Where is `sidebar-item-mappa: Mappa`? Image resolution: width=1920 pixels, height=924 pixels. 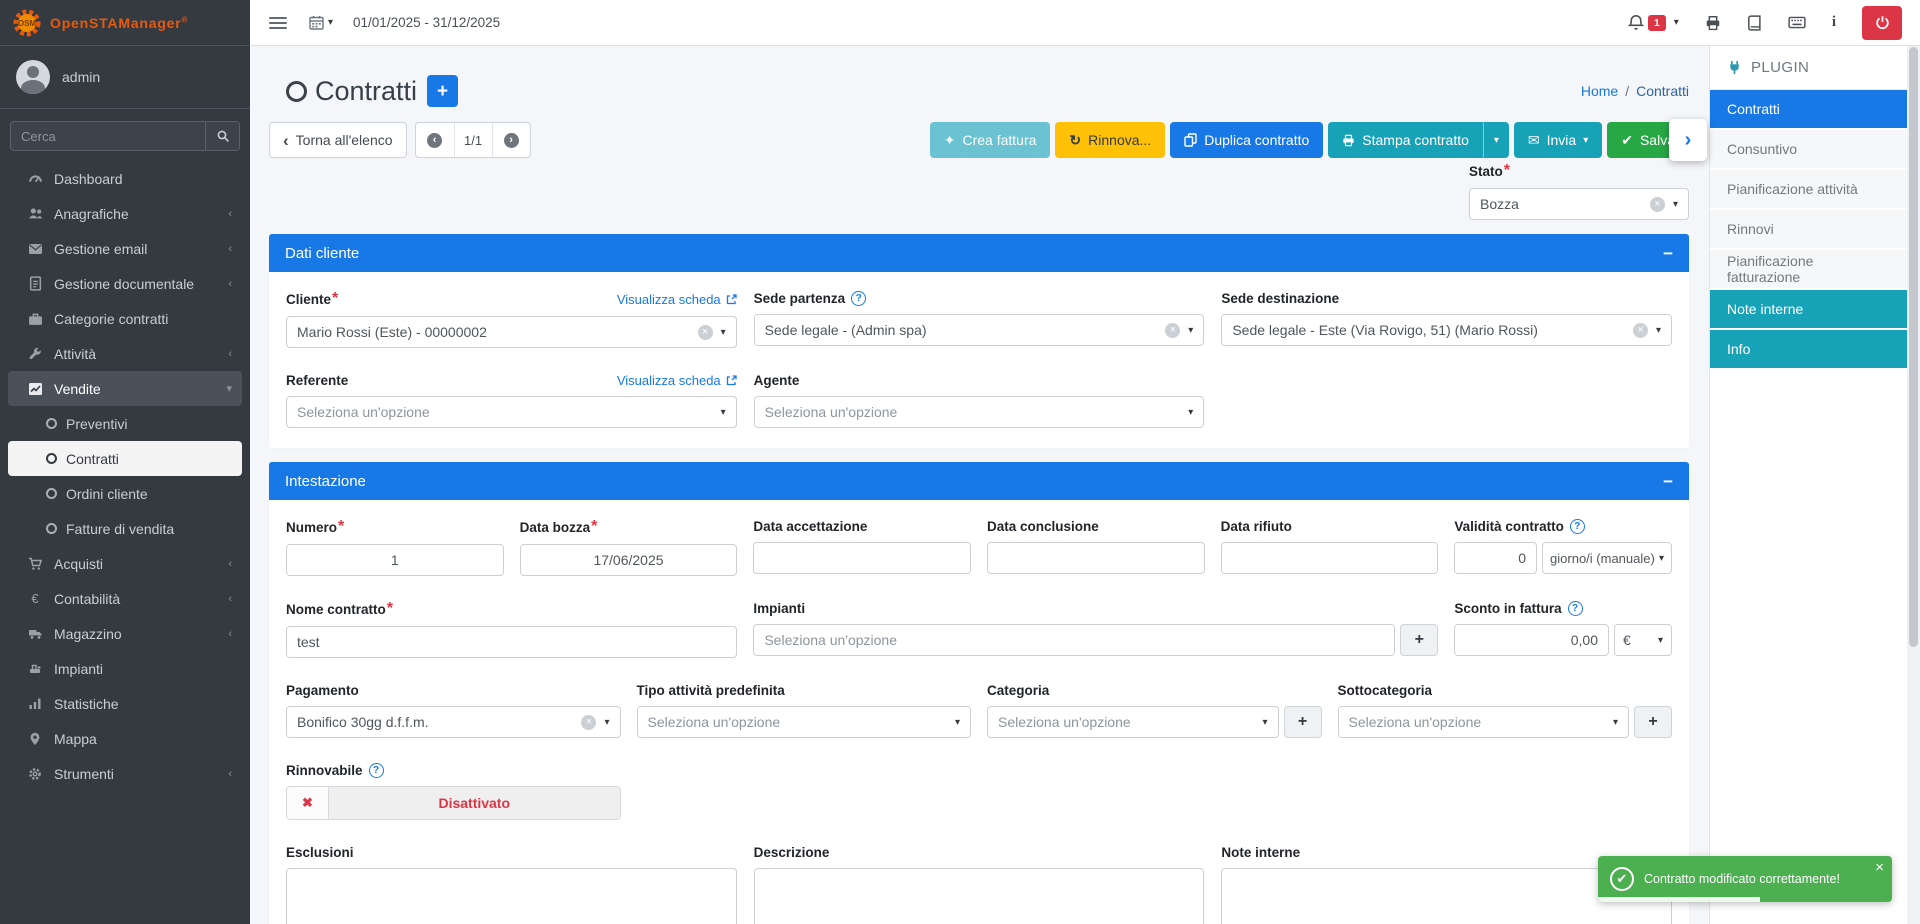
sidebar-item-mappa: Mappa is located at coordinates (125, 738).